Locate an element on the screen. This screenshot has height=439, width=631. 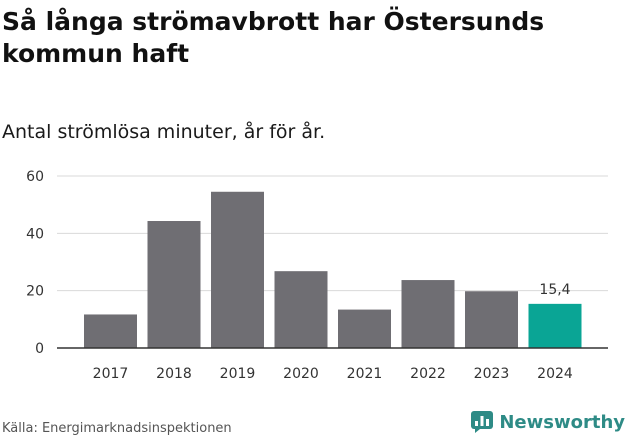
y-tick-label: 20 is located at coordinates (35, 292).